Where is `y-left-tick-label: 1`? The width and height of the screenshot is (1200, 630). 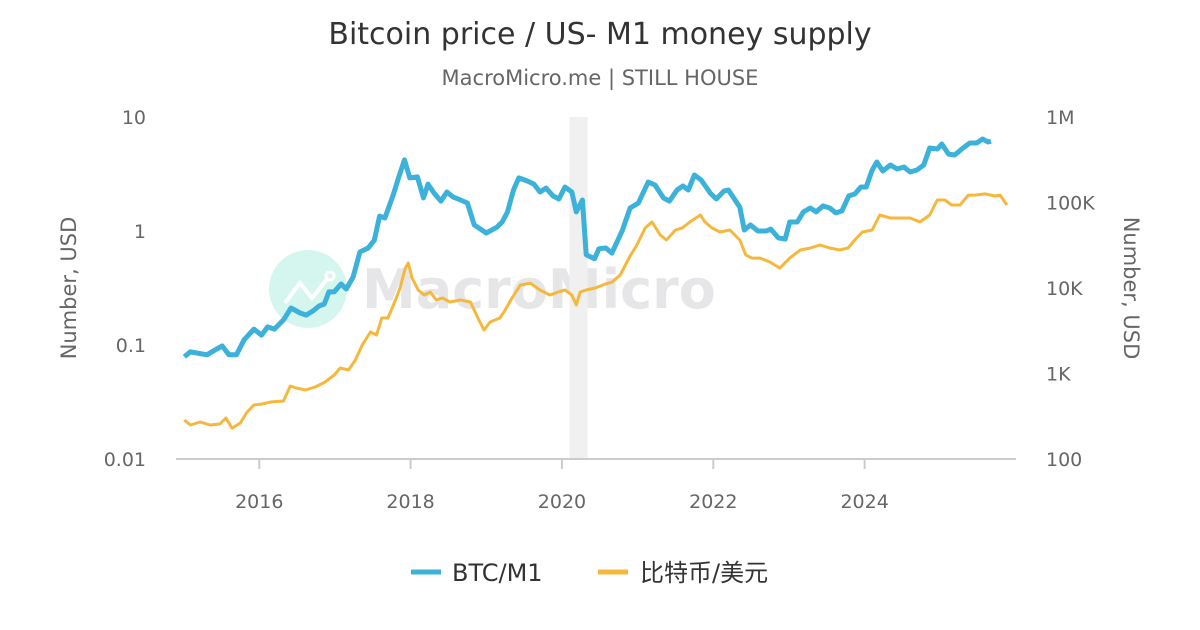 y-left-tick-label: 1 is located at coordinates (140, 232).